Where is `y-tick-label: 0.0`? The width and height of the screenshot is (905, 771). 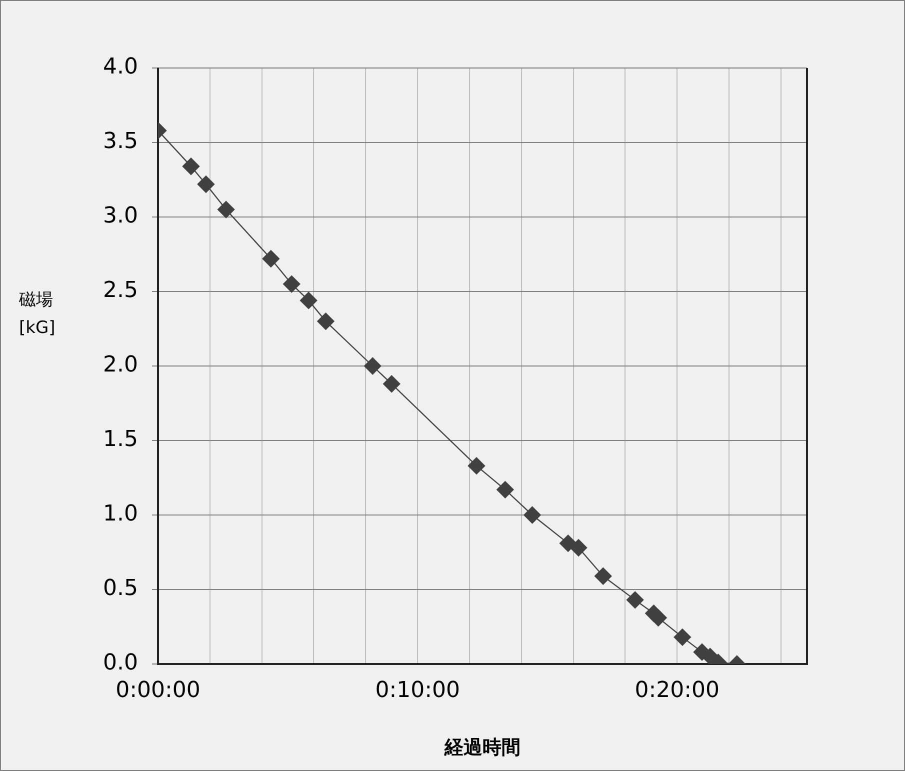
y-tick-label: 0.0 is located at coordinates (120, 663).